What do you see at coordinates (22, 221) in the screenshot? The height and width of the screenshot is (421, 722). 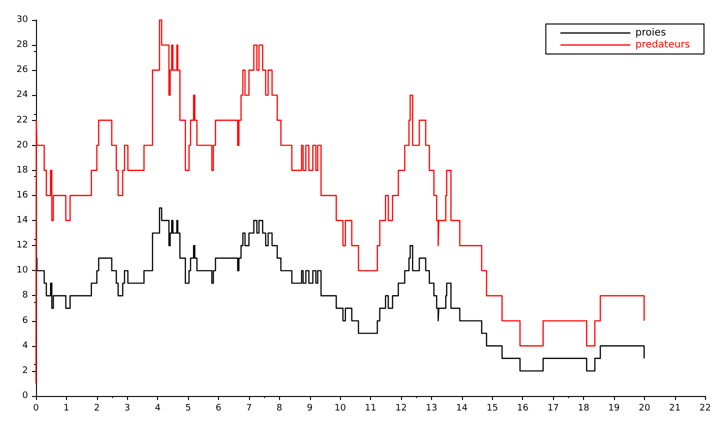 I see `y-tick-label: 14` at bounding box center [22, 221].